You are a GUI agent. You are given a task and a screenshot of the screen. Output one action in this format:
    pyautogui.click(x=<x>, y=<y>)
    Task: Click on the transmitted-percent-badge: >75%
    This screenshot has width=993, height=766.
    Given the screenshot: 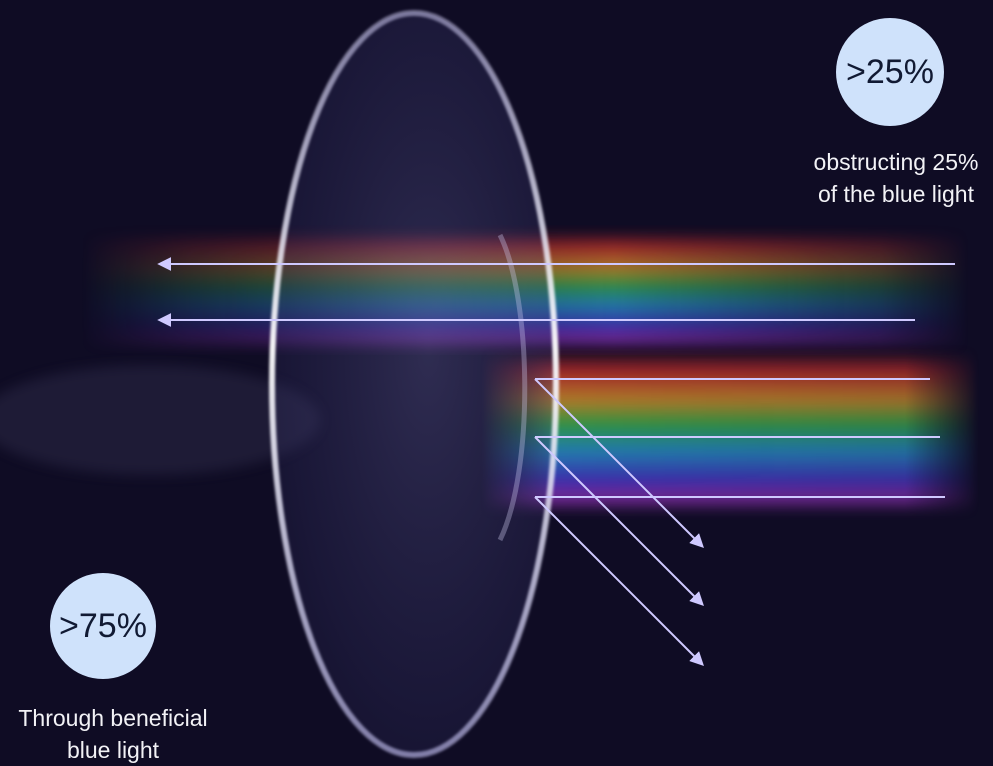 What is the action you would take?
    pyautogui.click(x=103, y=626)
    